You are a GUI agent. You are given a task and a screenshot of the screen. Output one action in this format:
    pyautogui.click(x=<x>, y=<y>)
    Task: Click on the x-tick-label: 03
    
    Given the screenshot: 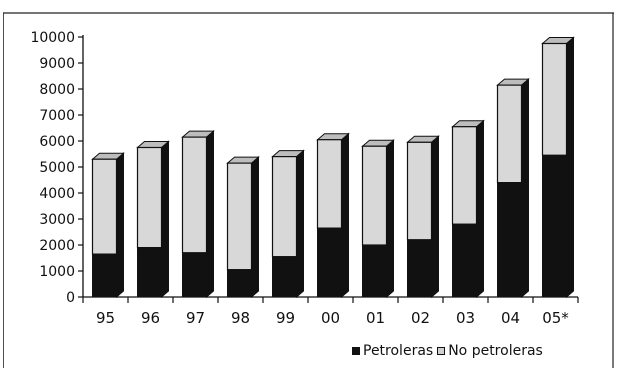 What is the action you would take?
    pyautogui.click(x=465, y=318)
    